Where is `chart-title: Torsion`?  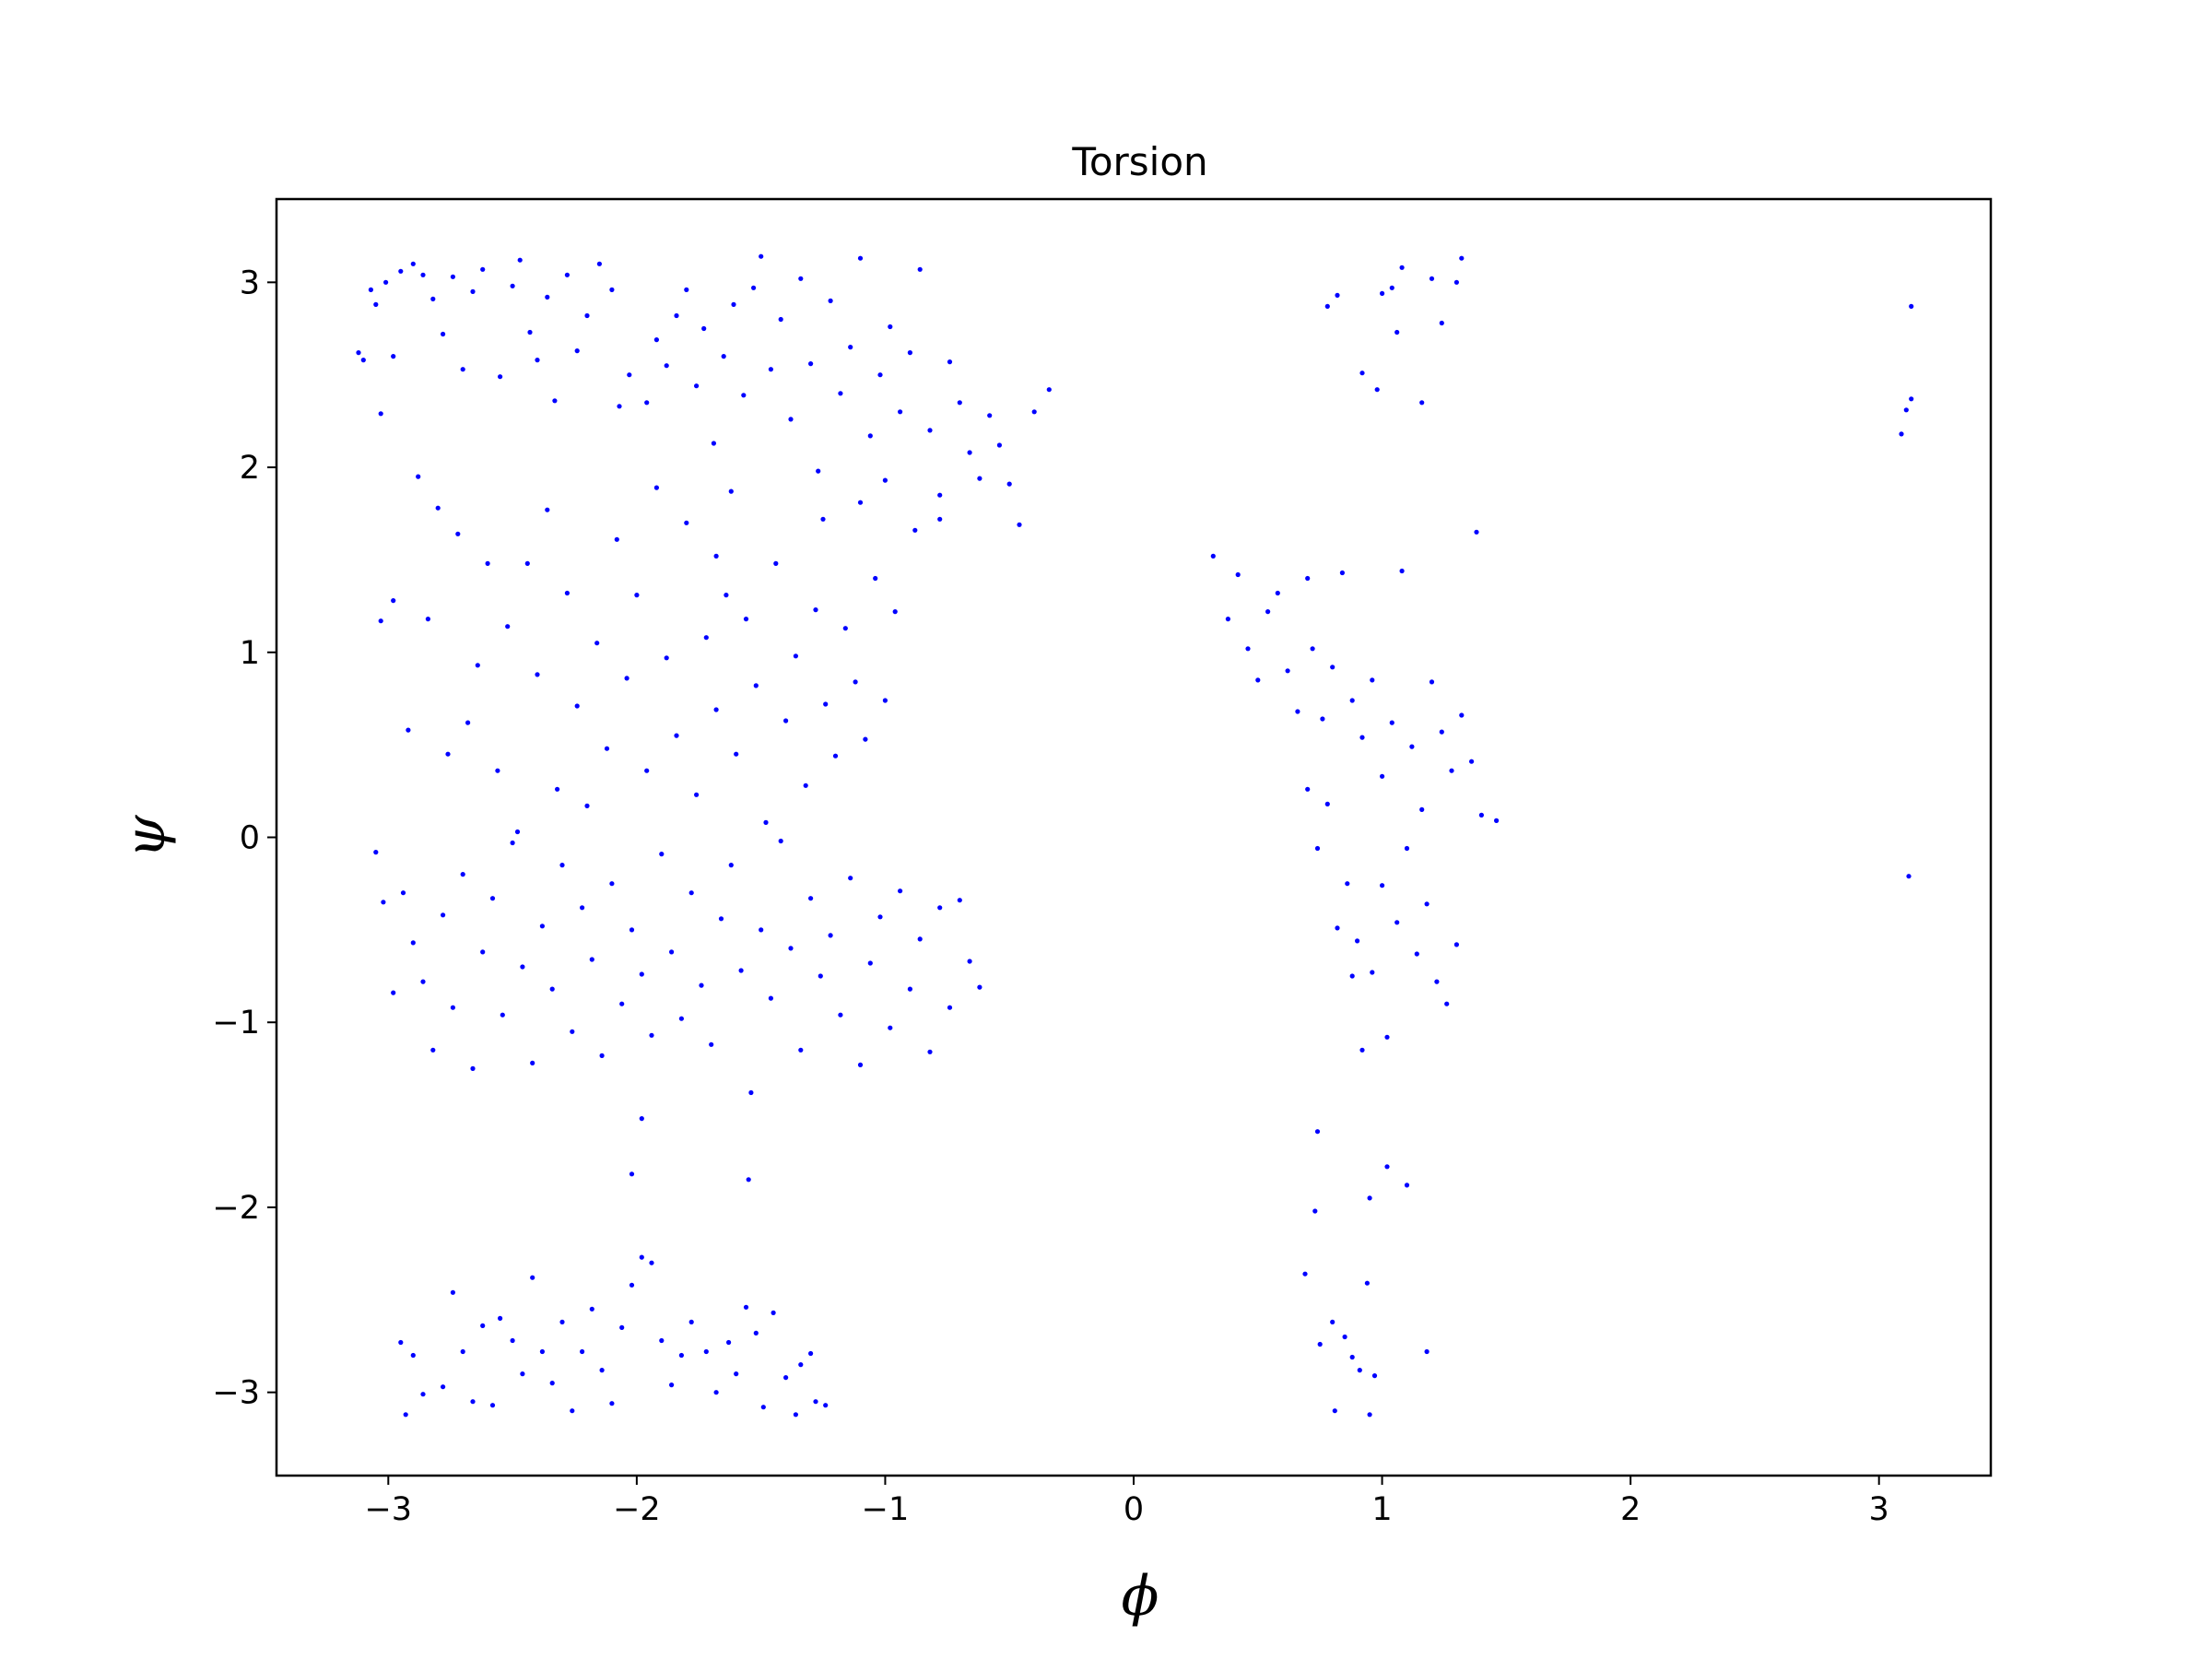
chart-title: Torsion is located at coordinates (1139, 161).